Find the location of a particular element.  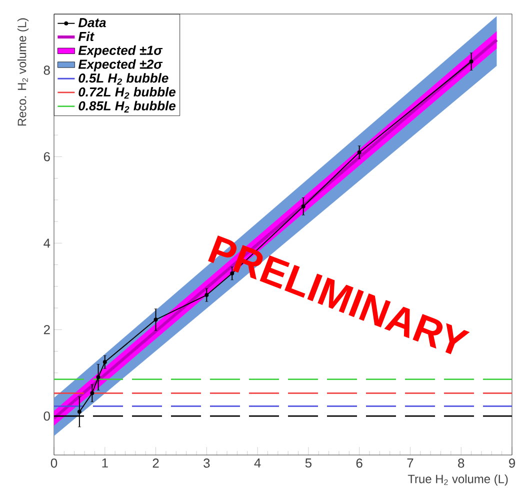

legend-label: Expected ±2σ is located at coordinates (120, 65).